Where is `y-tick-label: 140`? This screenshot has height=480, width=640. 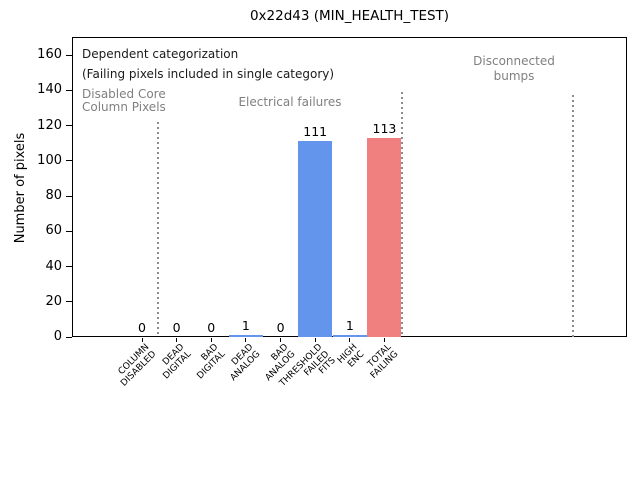
y-tick-label: 140 is located at coordinates (49, 90).